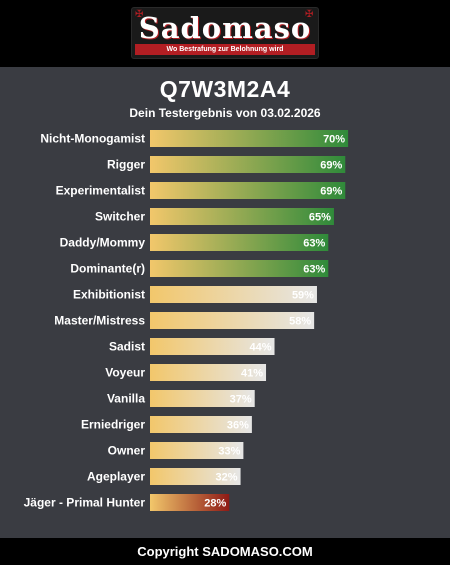 This screenshot has height=565, width=450. Describe the element at coordinates (225, 28) in the screenshot. I see `logo-wordmark: Sadomaso` at that location.